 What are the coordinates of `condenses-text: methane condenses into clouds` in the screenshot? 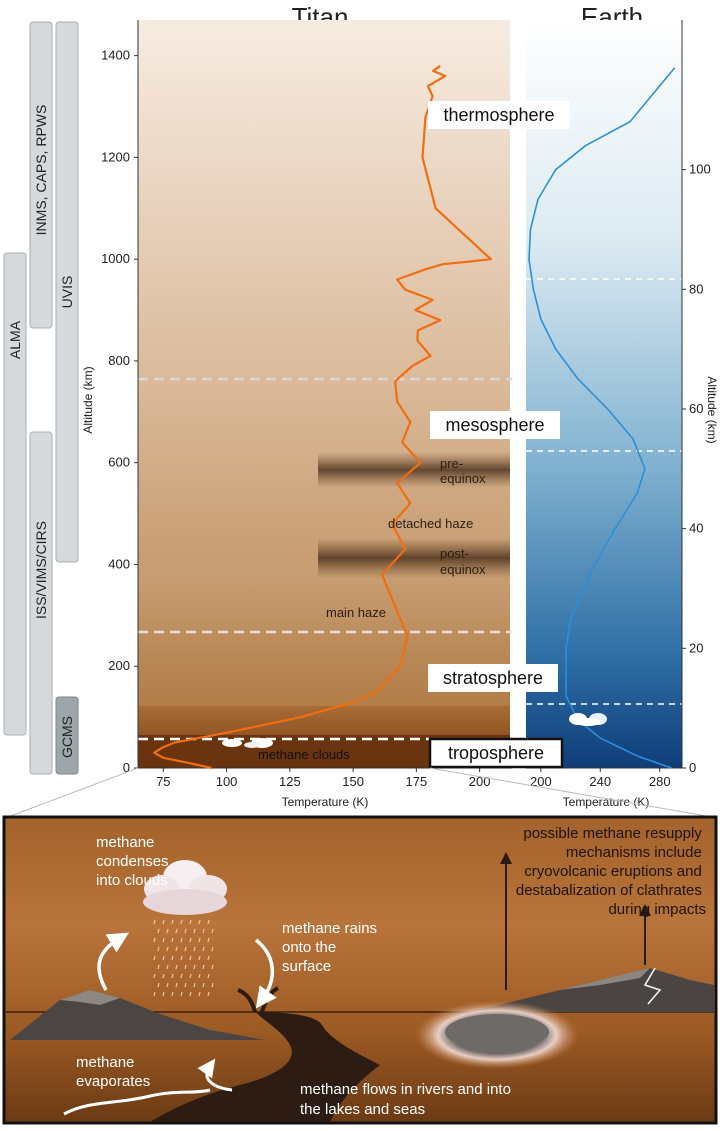 It's located at (134, 861).